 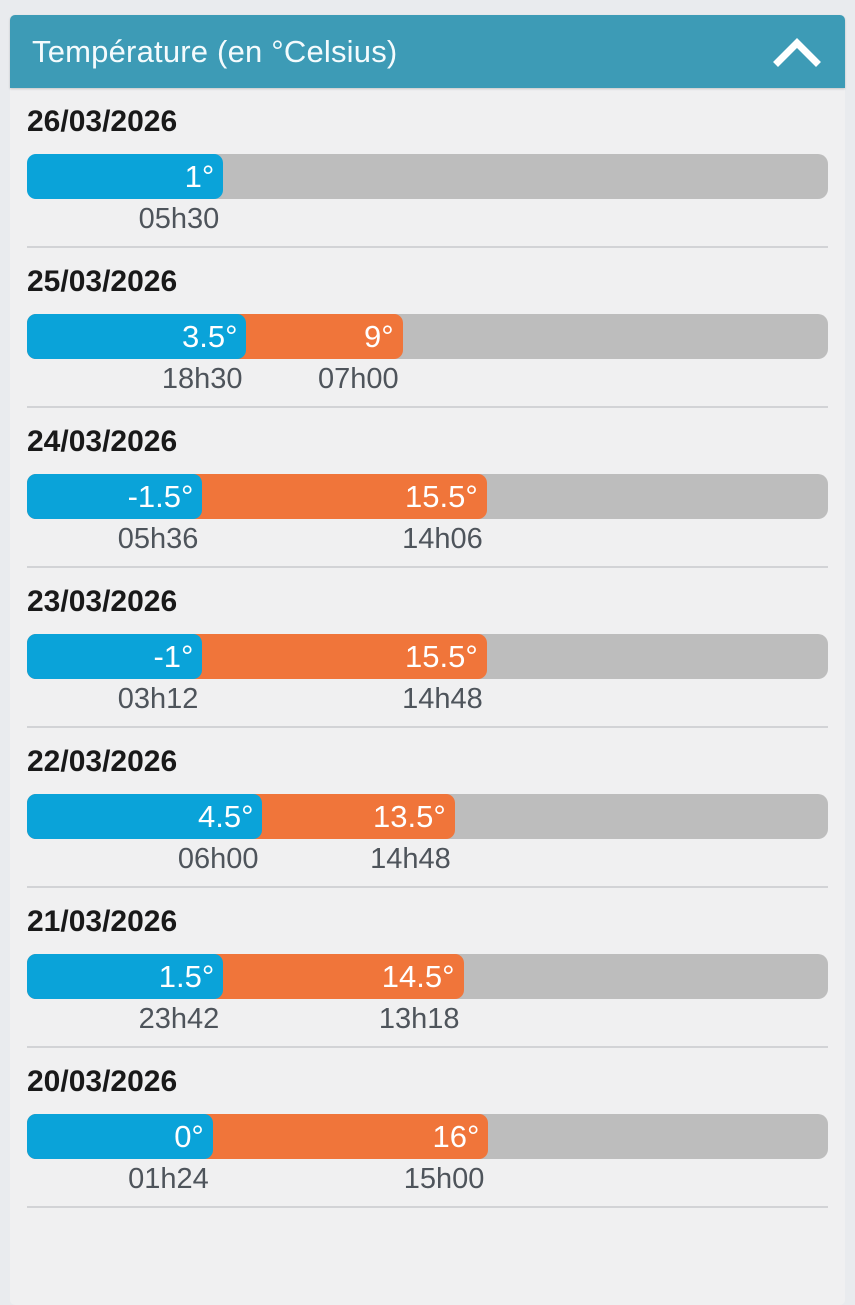 I want to click on max-temp-label: 9°, so click(x=379, y=336).